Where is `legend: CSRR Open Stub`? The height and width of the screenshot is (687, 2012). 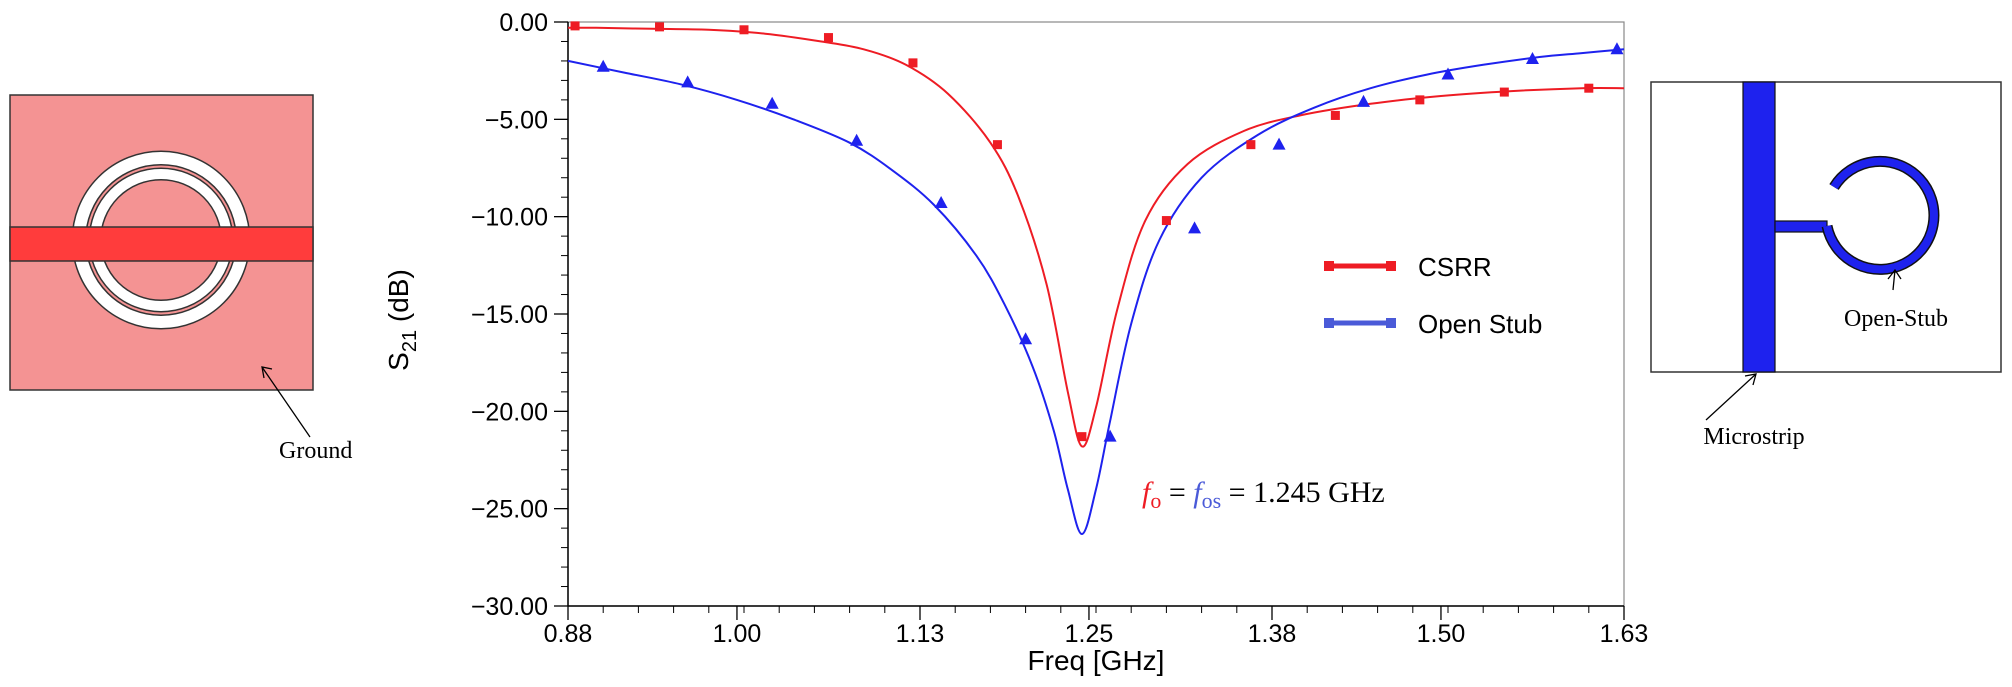 legend: CSRR Open Stub is located at coordinates (1433, 295).